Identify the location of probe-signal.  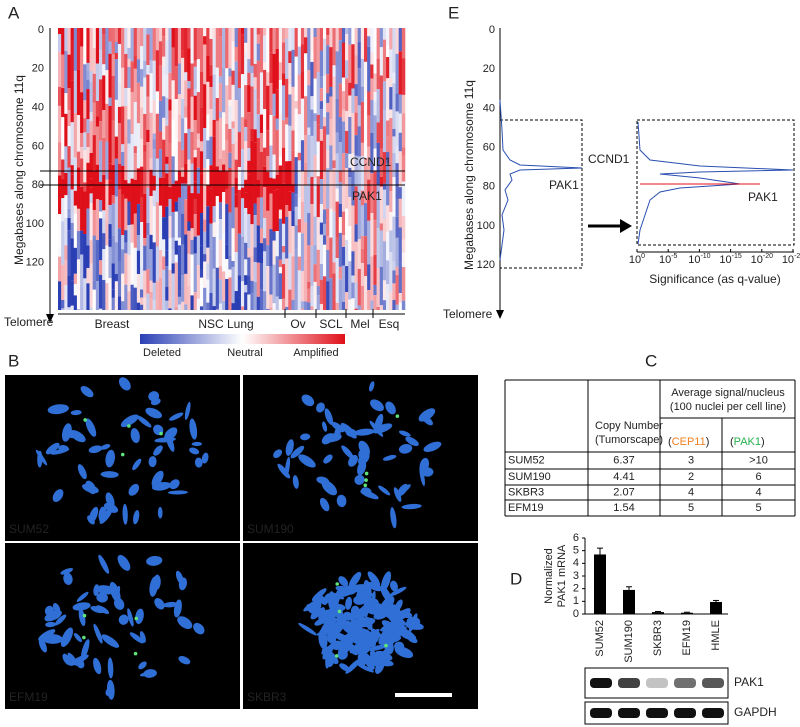
(136, 618).